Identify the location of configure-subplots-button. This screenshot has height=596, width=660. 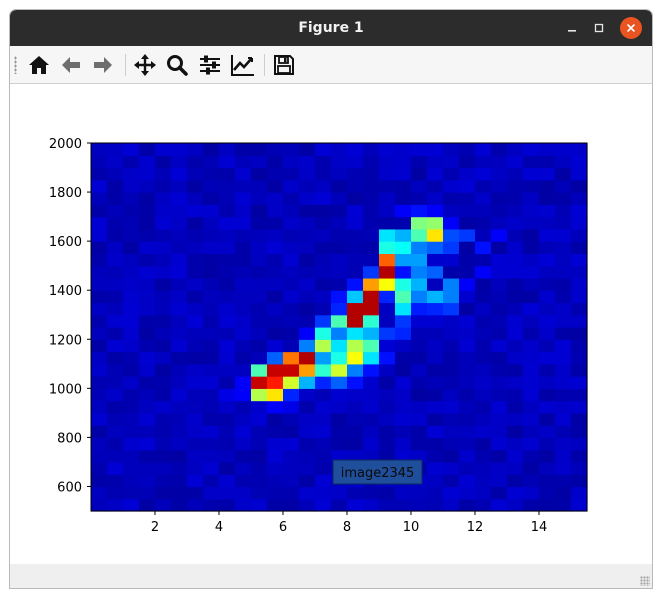
(210, 65).